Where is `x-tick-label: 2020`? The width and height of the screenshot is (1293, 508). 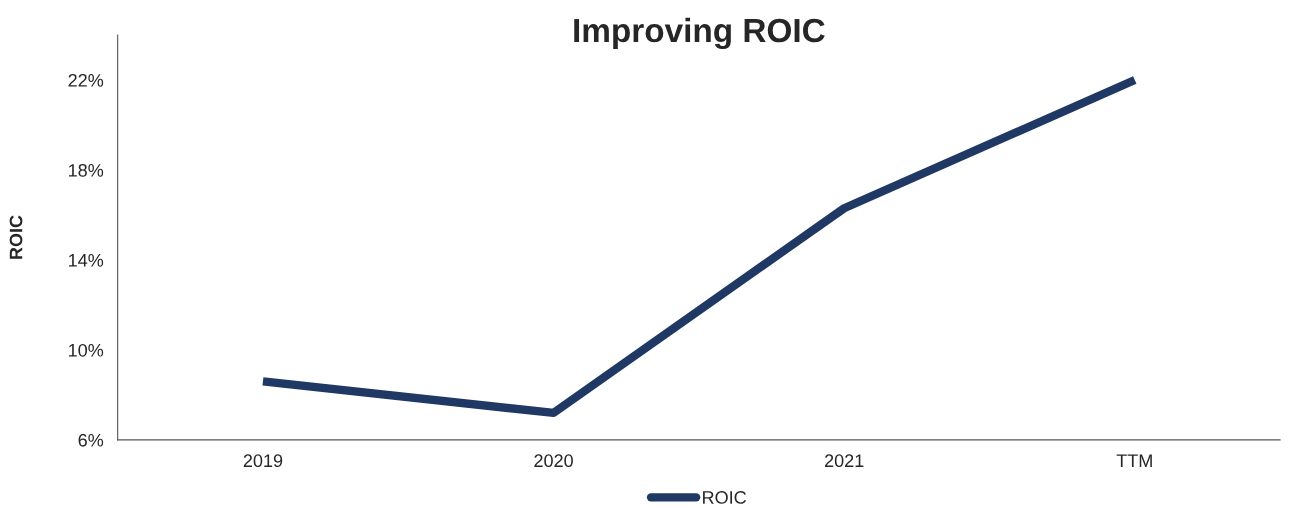 x-tick-label: 2020 is located at coordinates (553, 461).